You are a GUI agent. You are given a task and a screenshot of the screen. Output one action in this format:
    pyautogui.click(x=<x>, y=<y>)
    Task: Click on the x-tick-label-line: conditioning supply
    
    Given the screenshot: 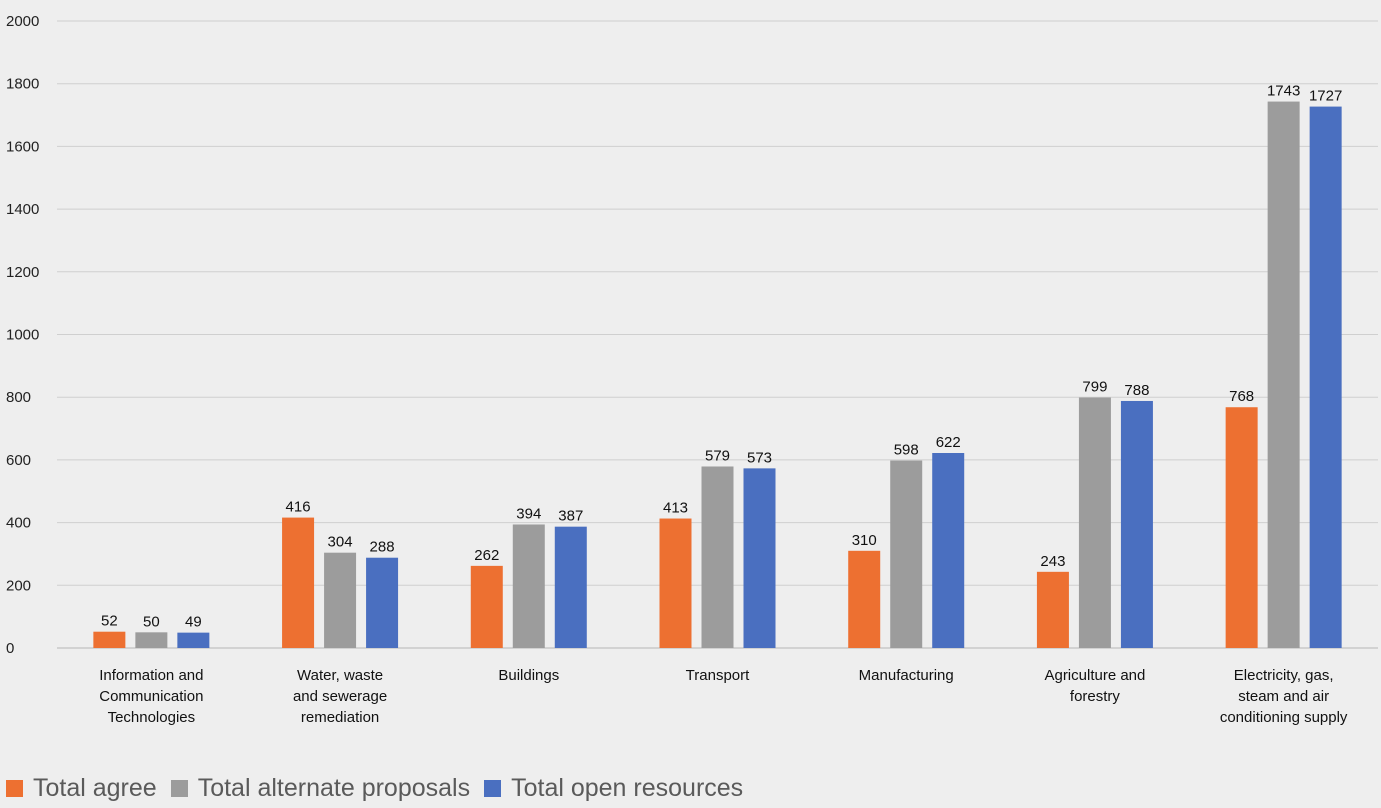 What is the action you would take?
    pyautogui.click(x=1284, y=717)
    